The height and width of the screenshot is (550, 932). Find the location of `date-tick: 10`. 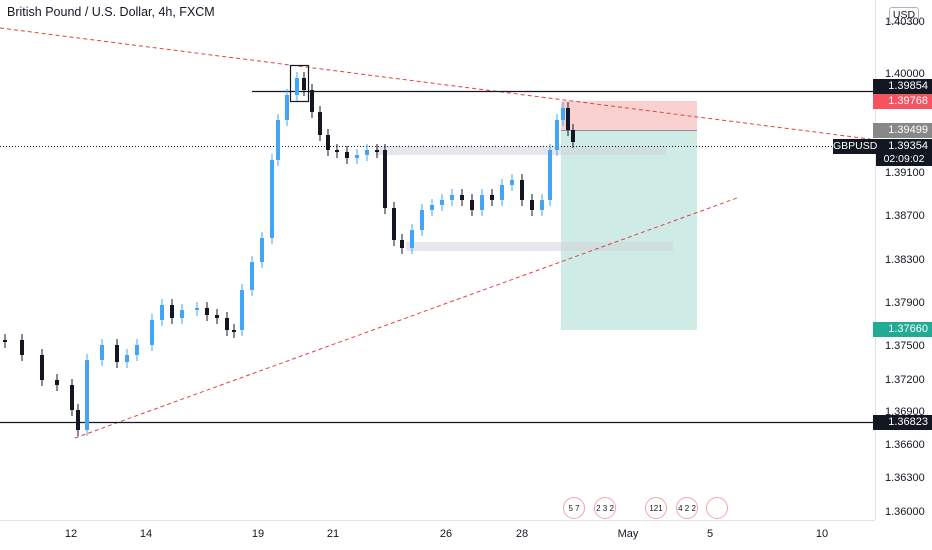

date-tick: 10 is located at coordinates (822, 534).